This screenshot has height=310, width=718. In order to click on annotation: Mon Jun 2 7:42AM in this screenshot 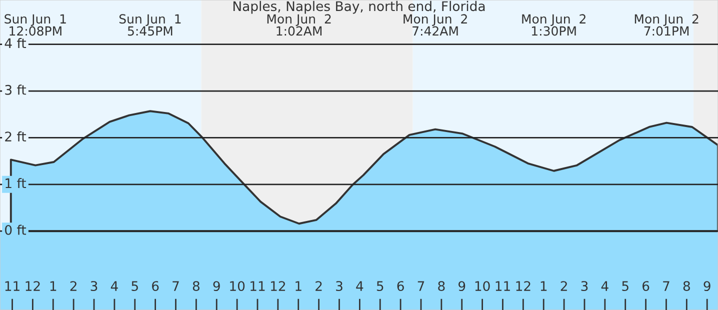, I will do `click(435, 25)`.